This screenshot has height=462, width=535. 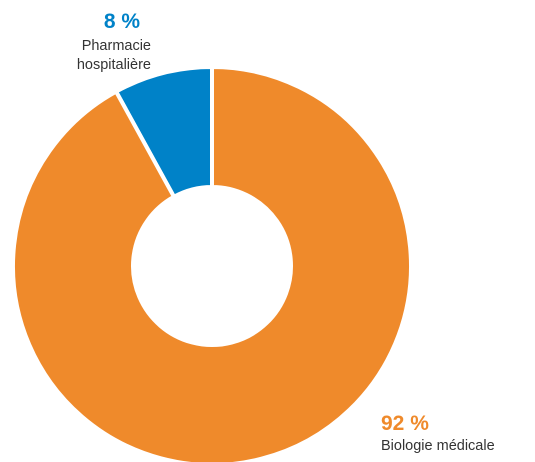 What do you see at coordinates (116, 46) in the screenshot?
I see `pharmacie-label-line-1: Pharmacie` at bounding box center [116, 46].